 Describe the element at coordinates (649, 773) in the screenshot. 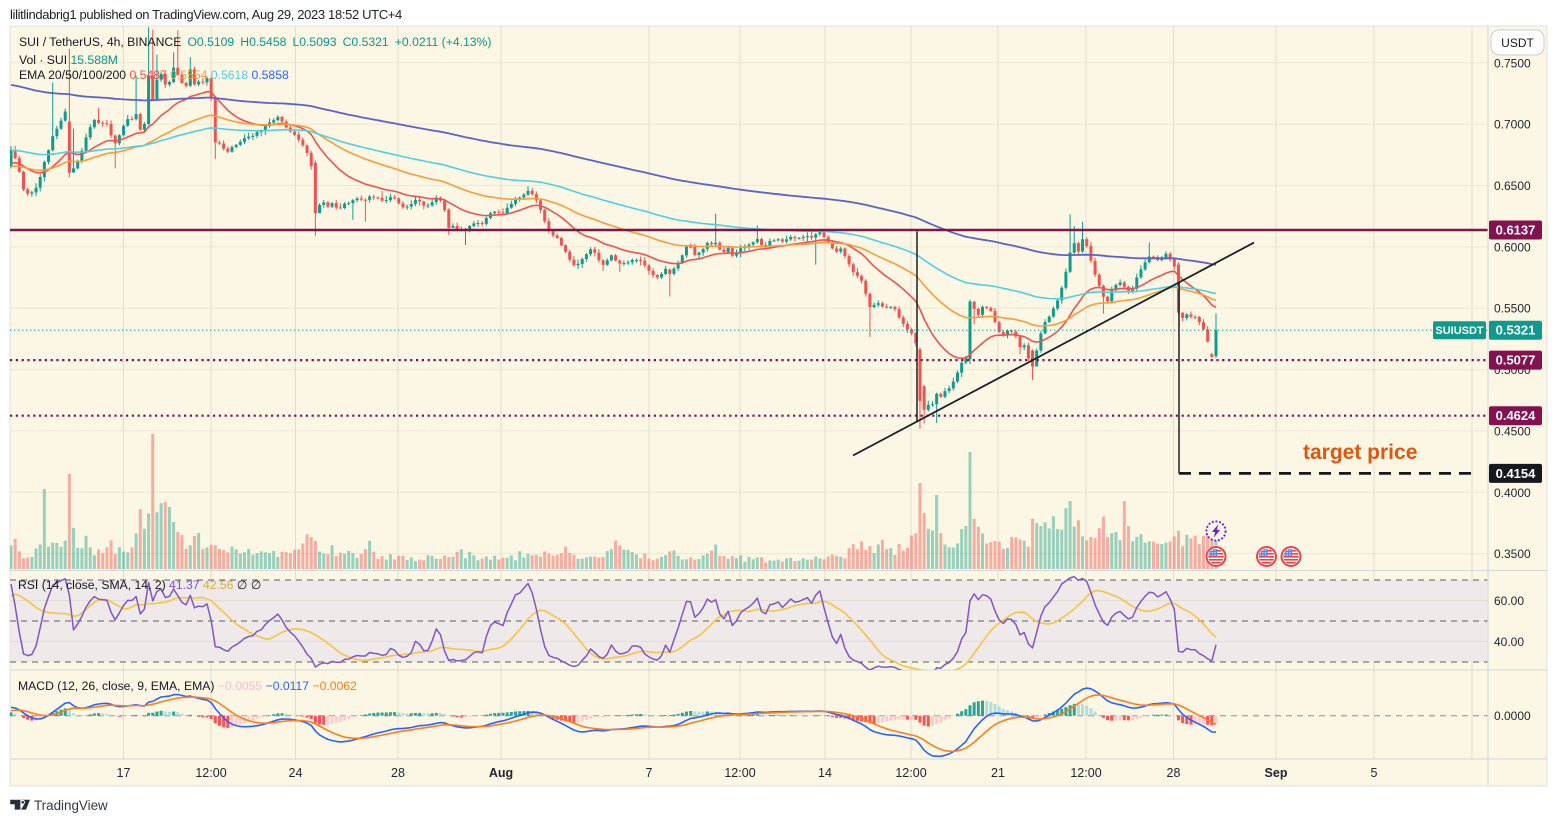

I see `svg-text: 7` at that location.